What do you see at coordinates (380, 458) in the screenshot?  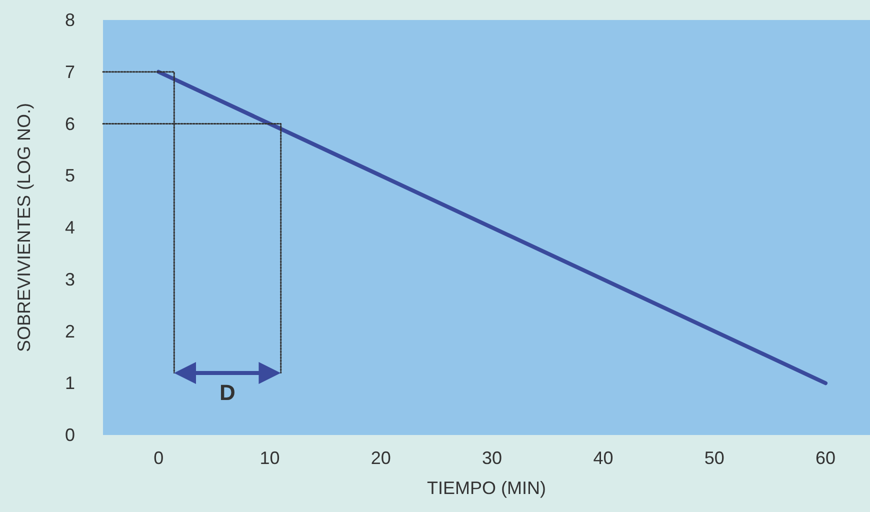 I see `x-tick-label: 20` at bounding box center [380, 458].